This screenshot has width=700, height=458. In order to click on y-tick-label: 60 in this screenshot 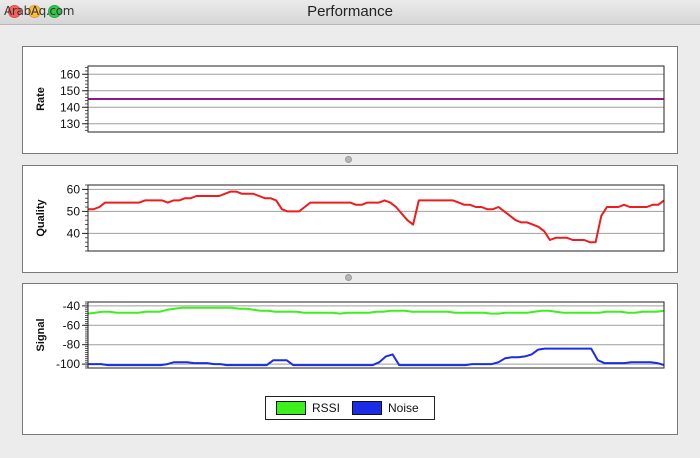, I will do `click(74, 189)`.